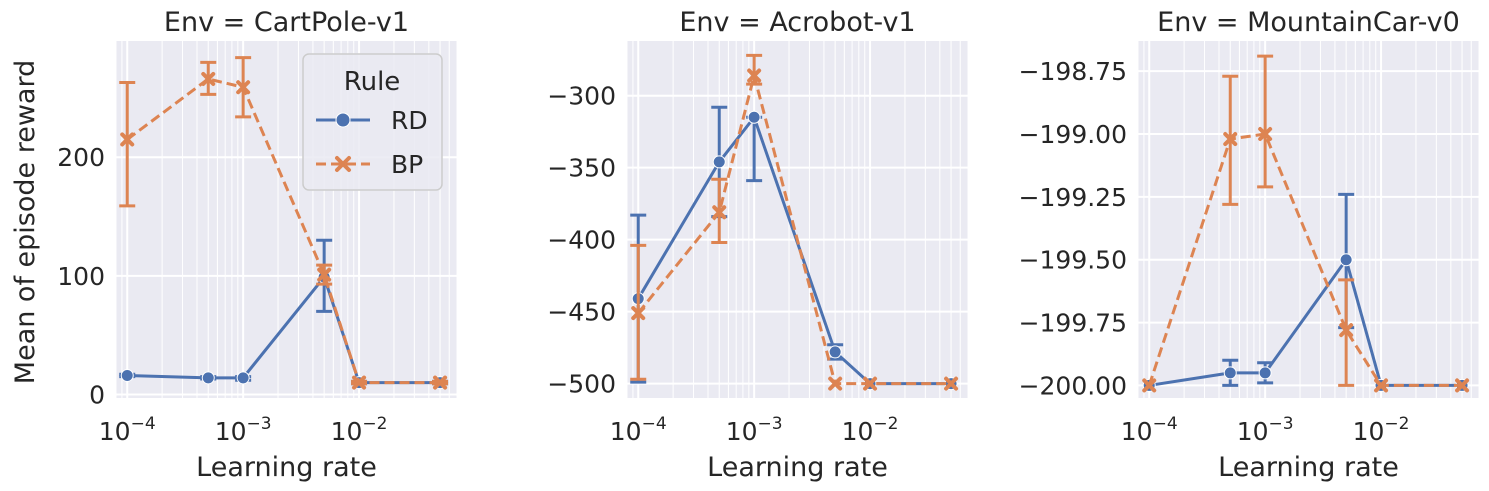  What do you see at coordinates (369, 164) in the screenshot?
I see `legend-entry-bp: BP` at bounding box center [369, 164].